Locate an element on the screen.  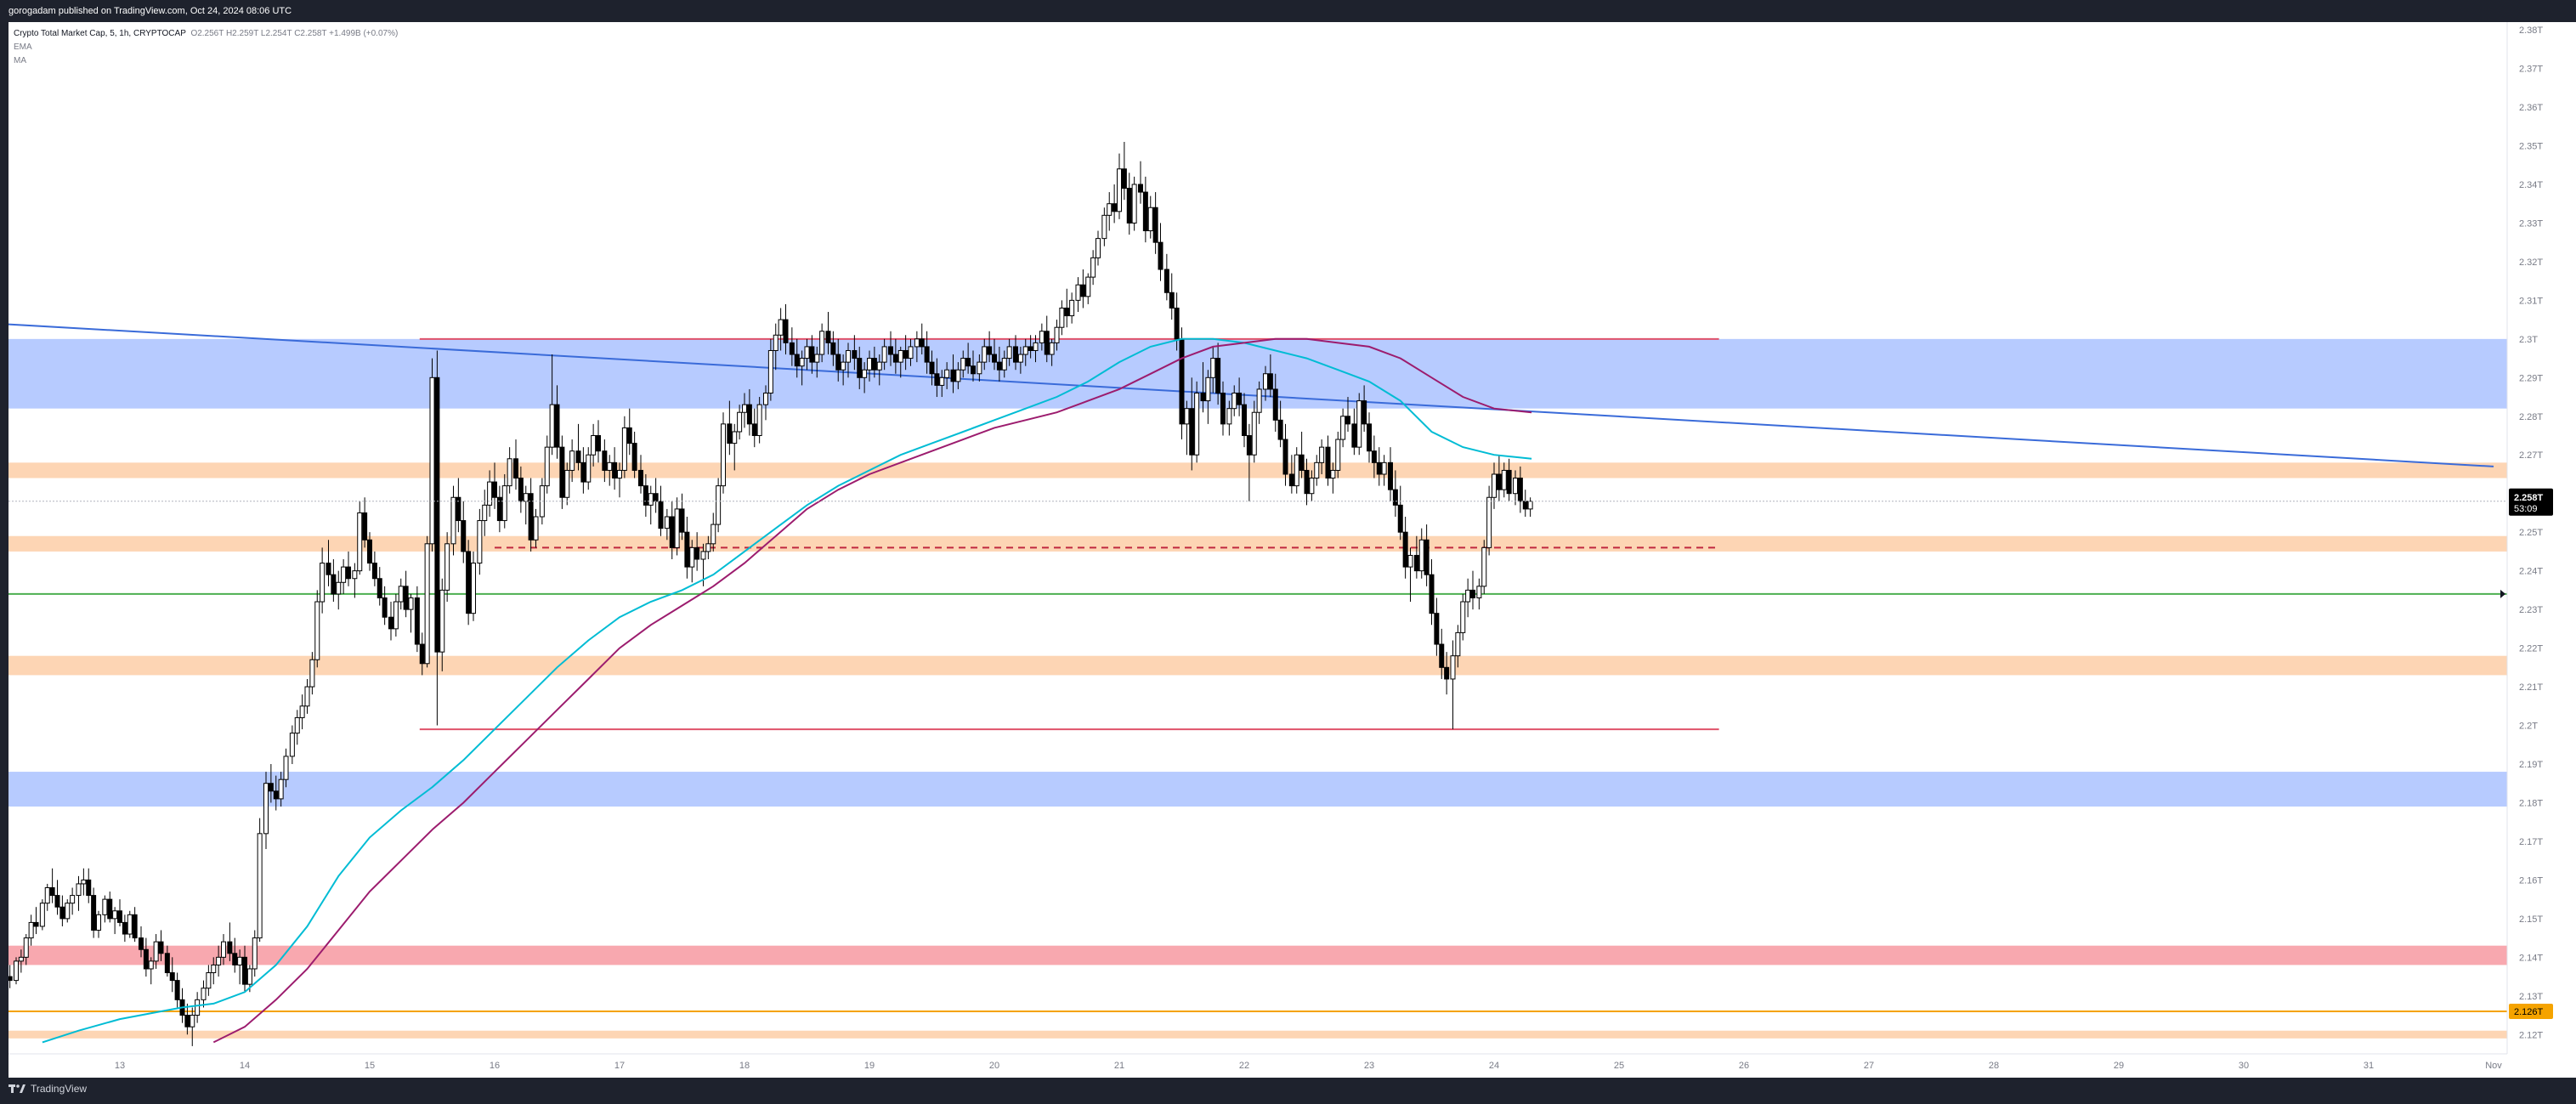
price-tick: 2.25T is located at coordinates (2531, 533).